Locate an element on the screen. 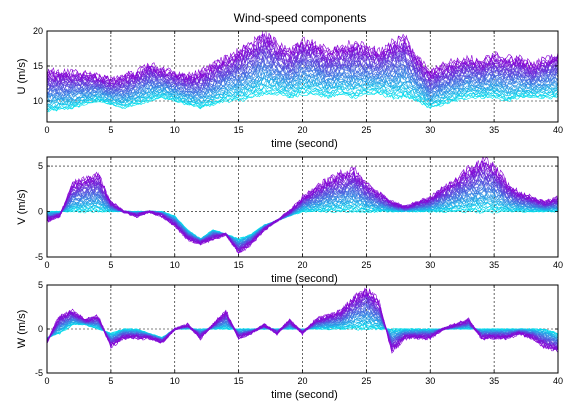  series-group is located at coordinates (302, 320).